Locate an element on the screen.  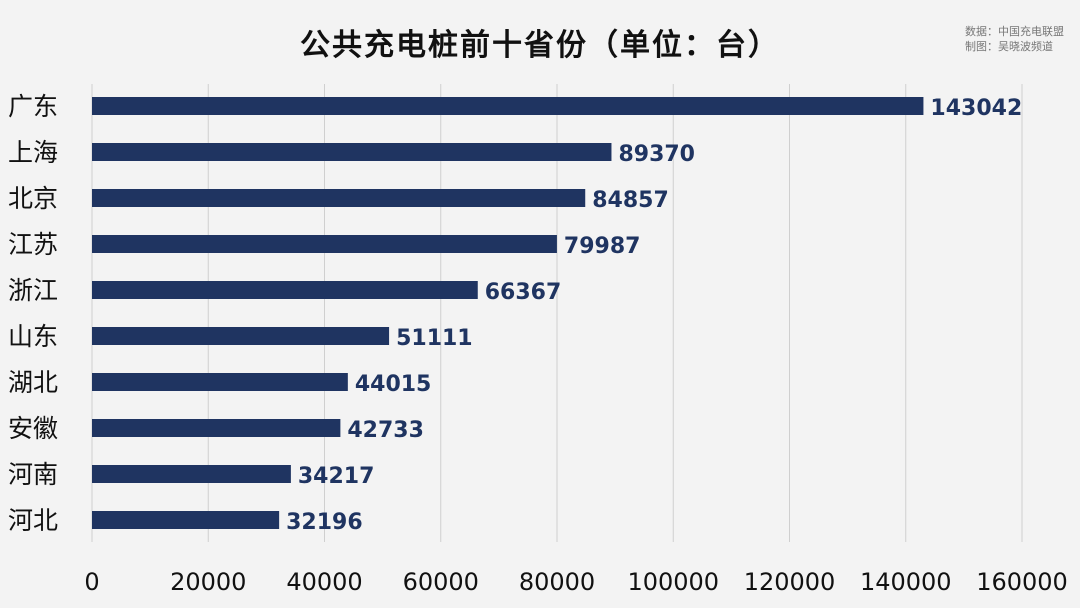
x-tick-label: 100000 is located at coordinates (673, 582).